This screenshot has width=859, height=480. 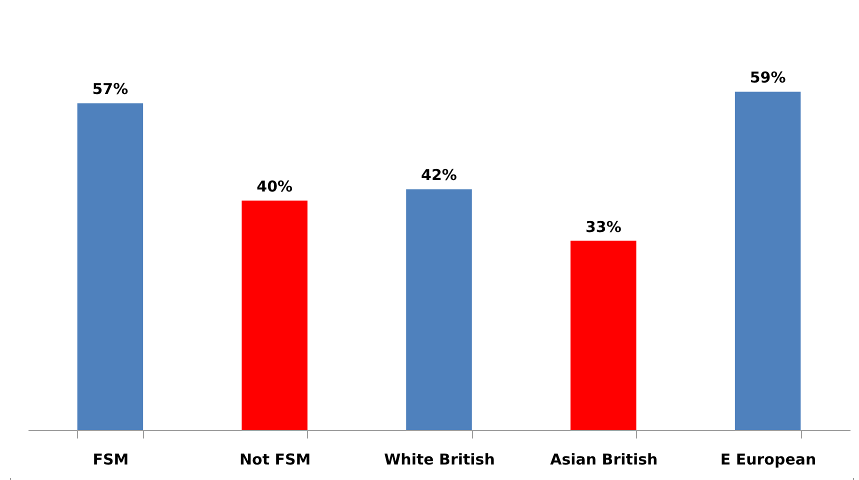 What do you see at coordinates (439, 175) in the screenshot?
I see `data-label: 42%` at bounding box center [439, 175].